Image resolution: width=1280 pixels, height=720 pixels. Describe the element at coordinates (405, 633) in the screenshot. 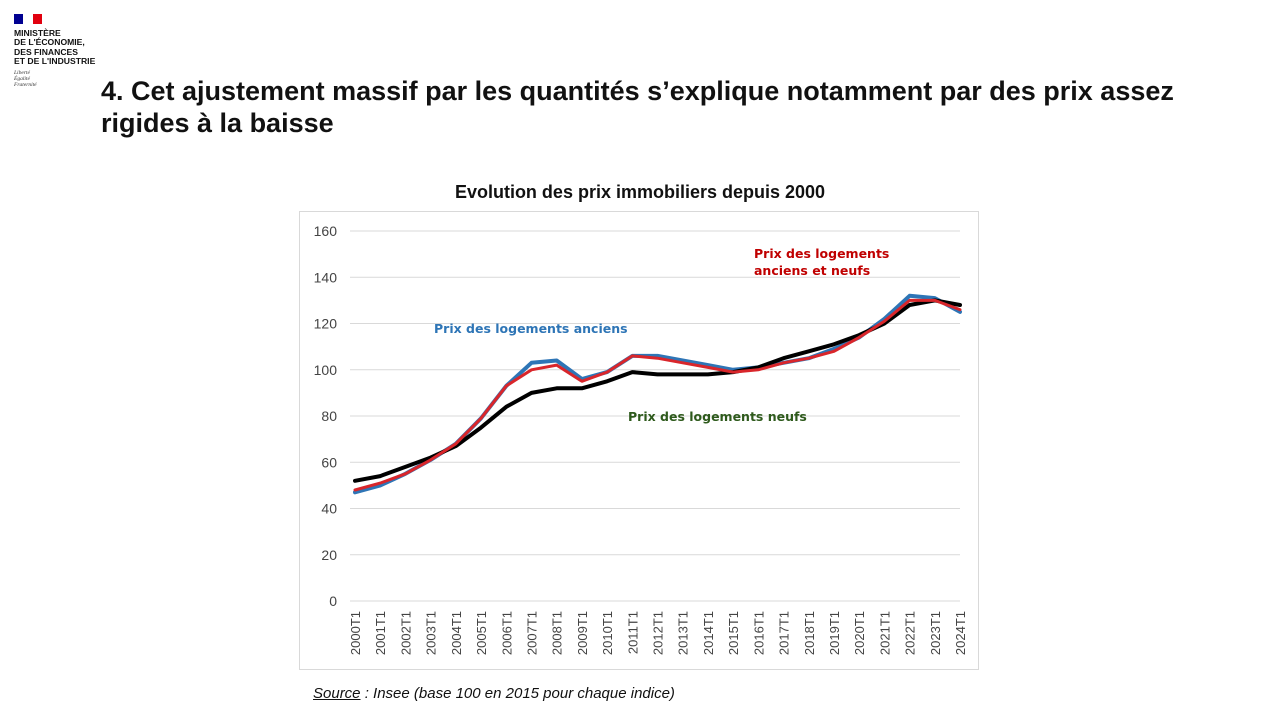

I see `x-tick-label: 2002T1` at that location.